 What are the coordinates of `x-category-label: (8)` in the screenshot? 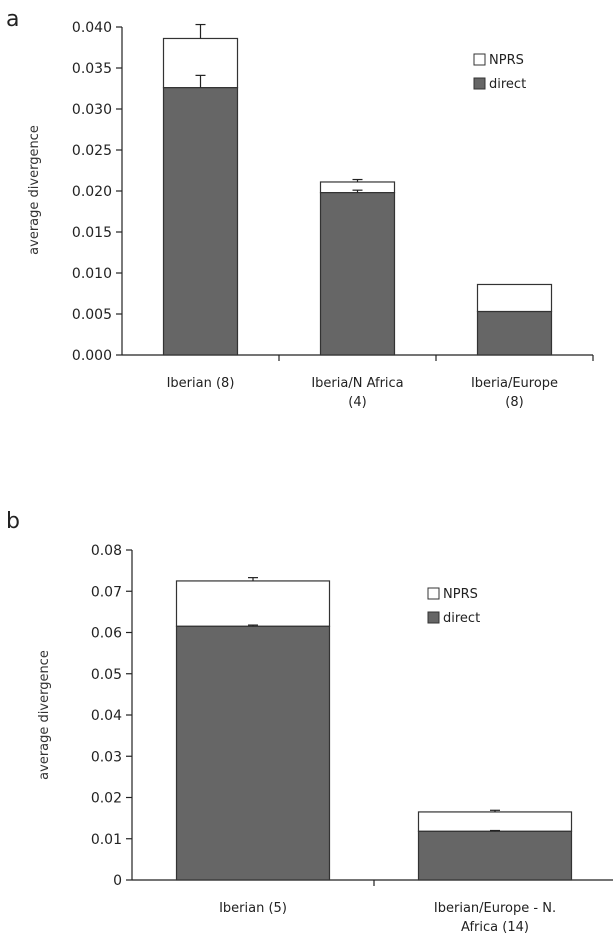 It's located at (514, 402).